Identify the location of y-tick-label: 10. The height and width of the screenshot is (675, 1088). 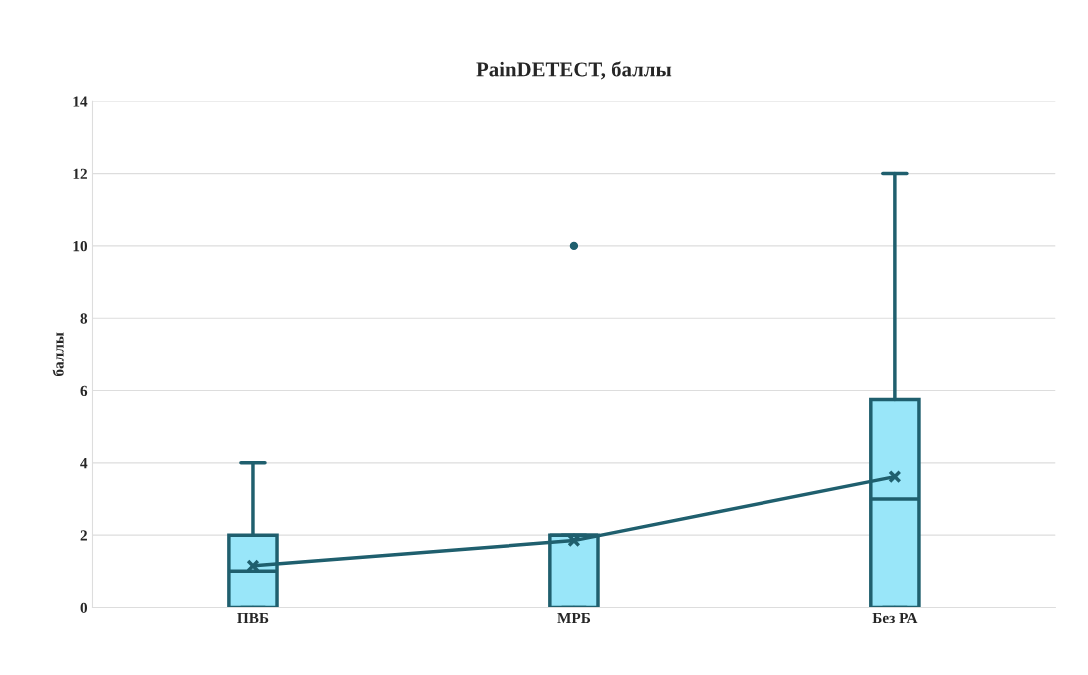
(80, 246).